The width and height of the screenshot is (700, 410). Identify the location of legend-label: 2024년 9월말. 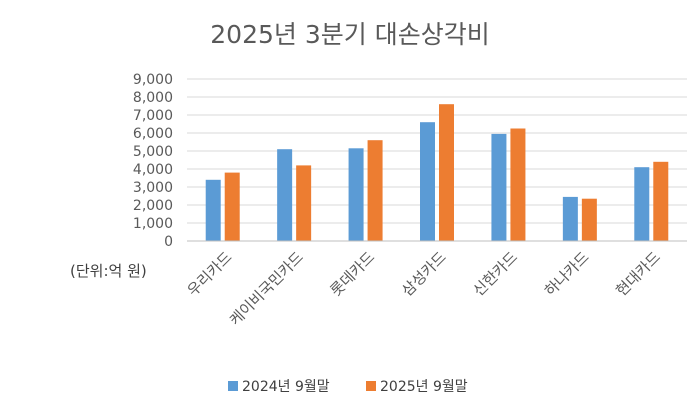
(286, 387).